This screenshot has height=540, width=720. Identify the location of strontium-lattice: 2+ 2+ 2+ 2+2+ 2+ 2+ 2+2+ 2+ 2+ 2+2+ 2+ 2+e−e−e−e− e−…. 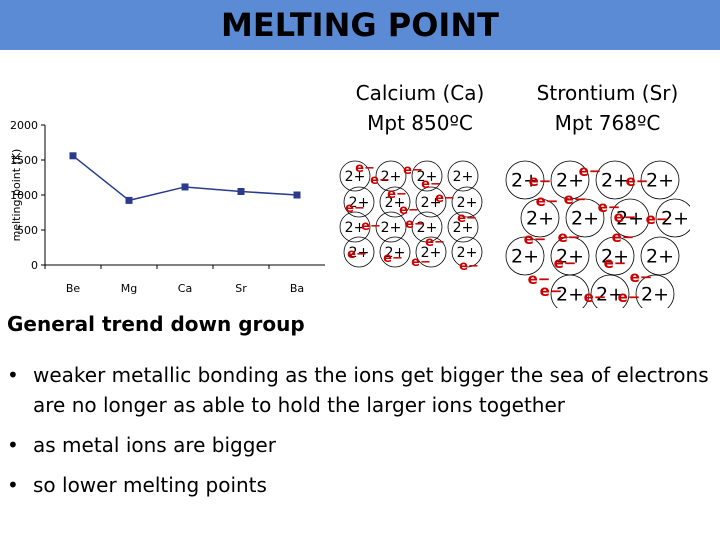
(597, 234).